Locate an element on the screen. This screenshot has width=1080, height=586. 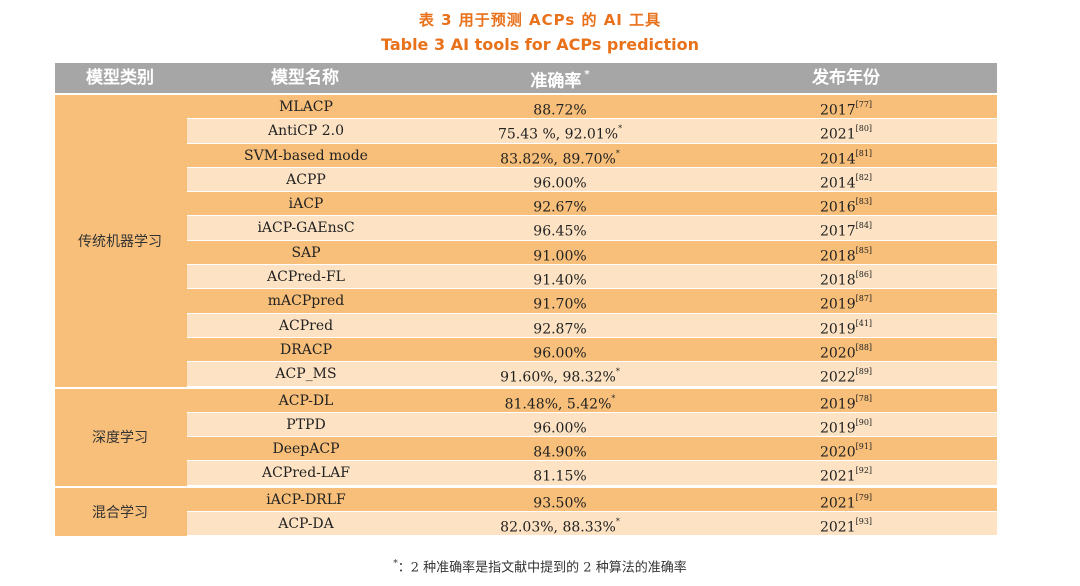
accuracy-value: 83.82%, 89.70% is located at coordinates (558, 159).